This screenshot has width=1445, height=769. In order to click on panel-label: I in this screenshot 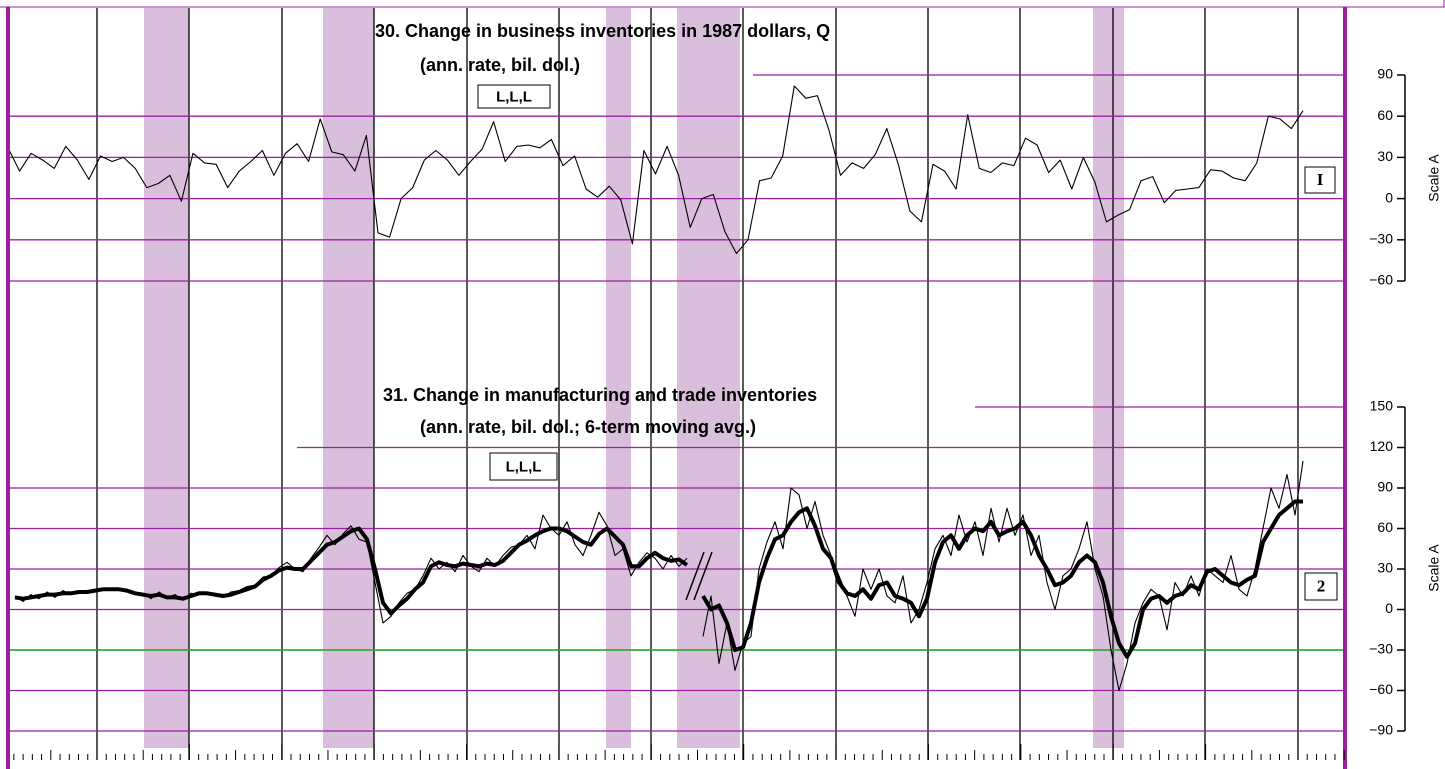, I will do `click(1320, 179)`.